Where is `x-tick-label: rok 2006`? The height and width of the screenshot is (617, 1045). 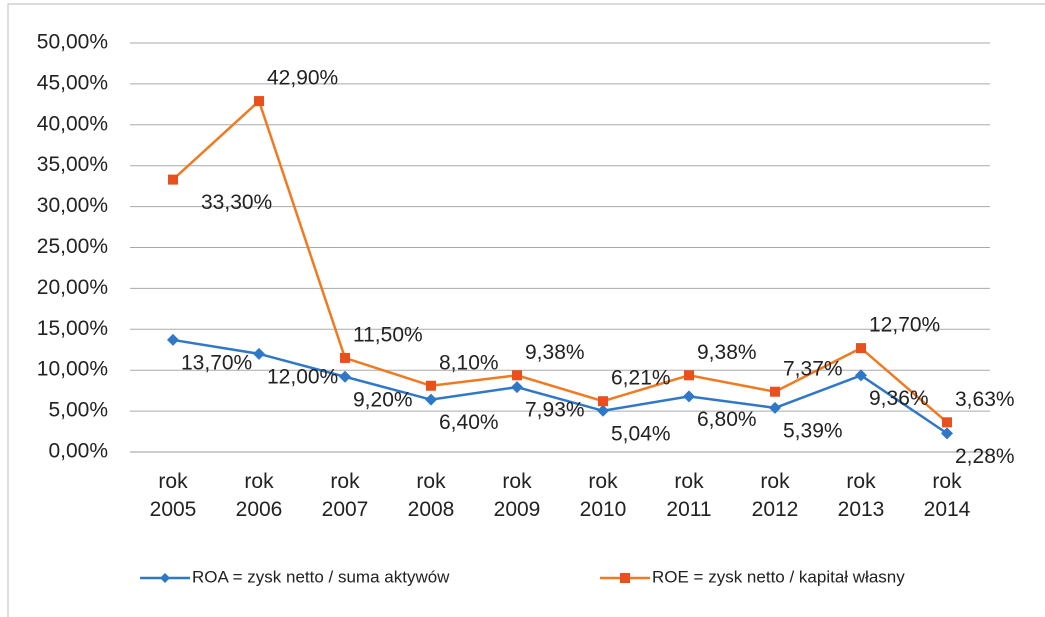 x-tick-label: rok 2006 is located at coordinates (259, 495).